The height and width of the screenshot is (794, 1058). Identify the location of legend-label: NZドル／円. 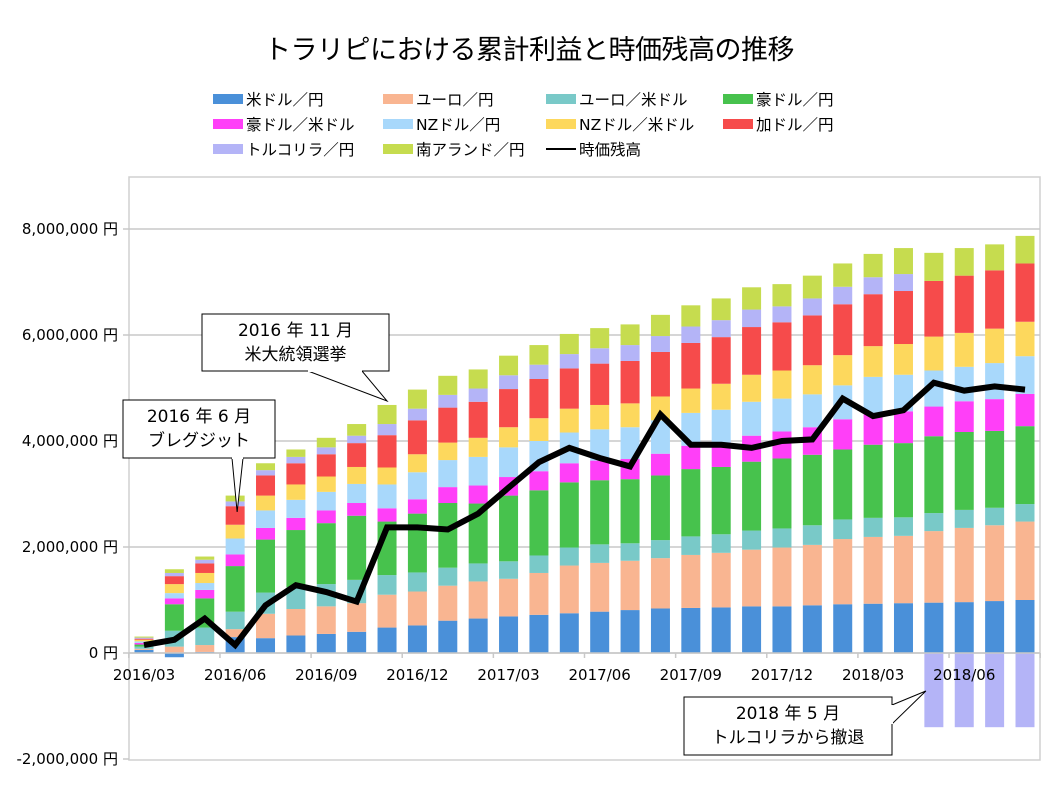
(458, 125).